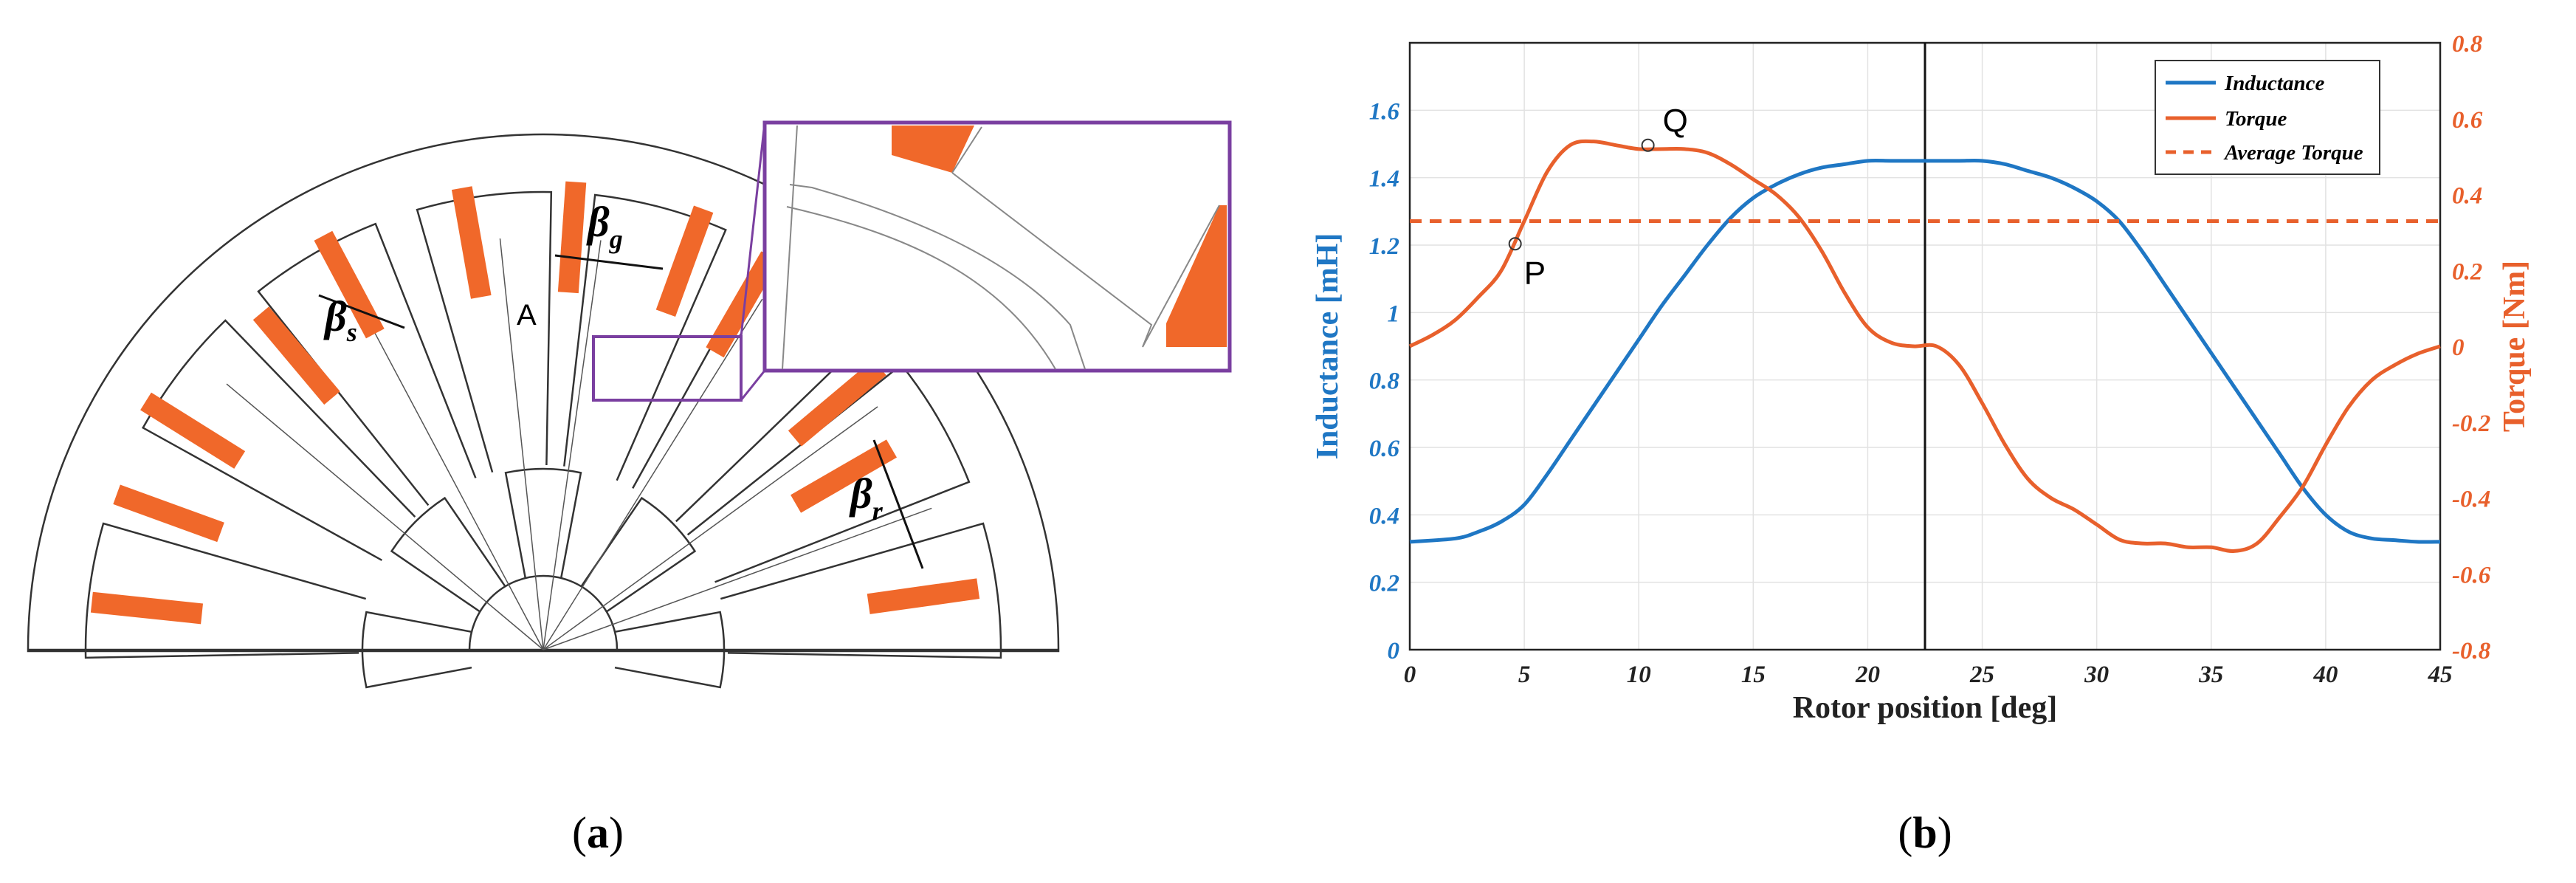 The image size is (2576, 883). What do you see at coordinates (598, 222) in the screenshot?
I see `beta-g-symbol: β` at bounding box center [598, 222].